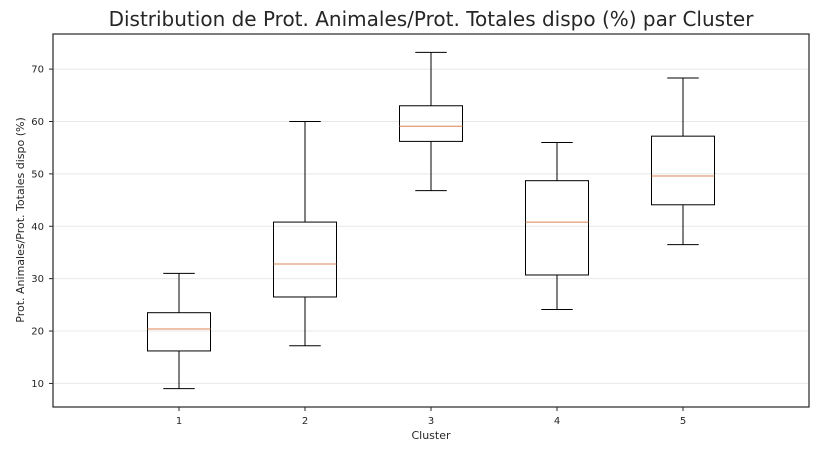  I want to click on x-ticks: 1 2 3 4 5, so click(431, 417).